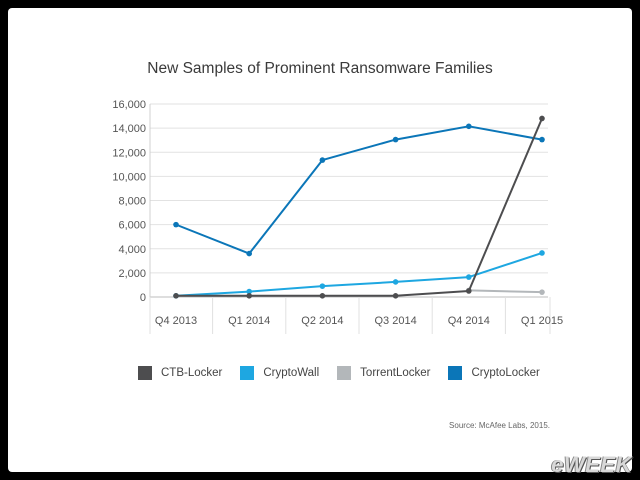  I want to click on y-tick-label: 6,000, so click(132, 226).